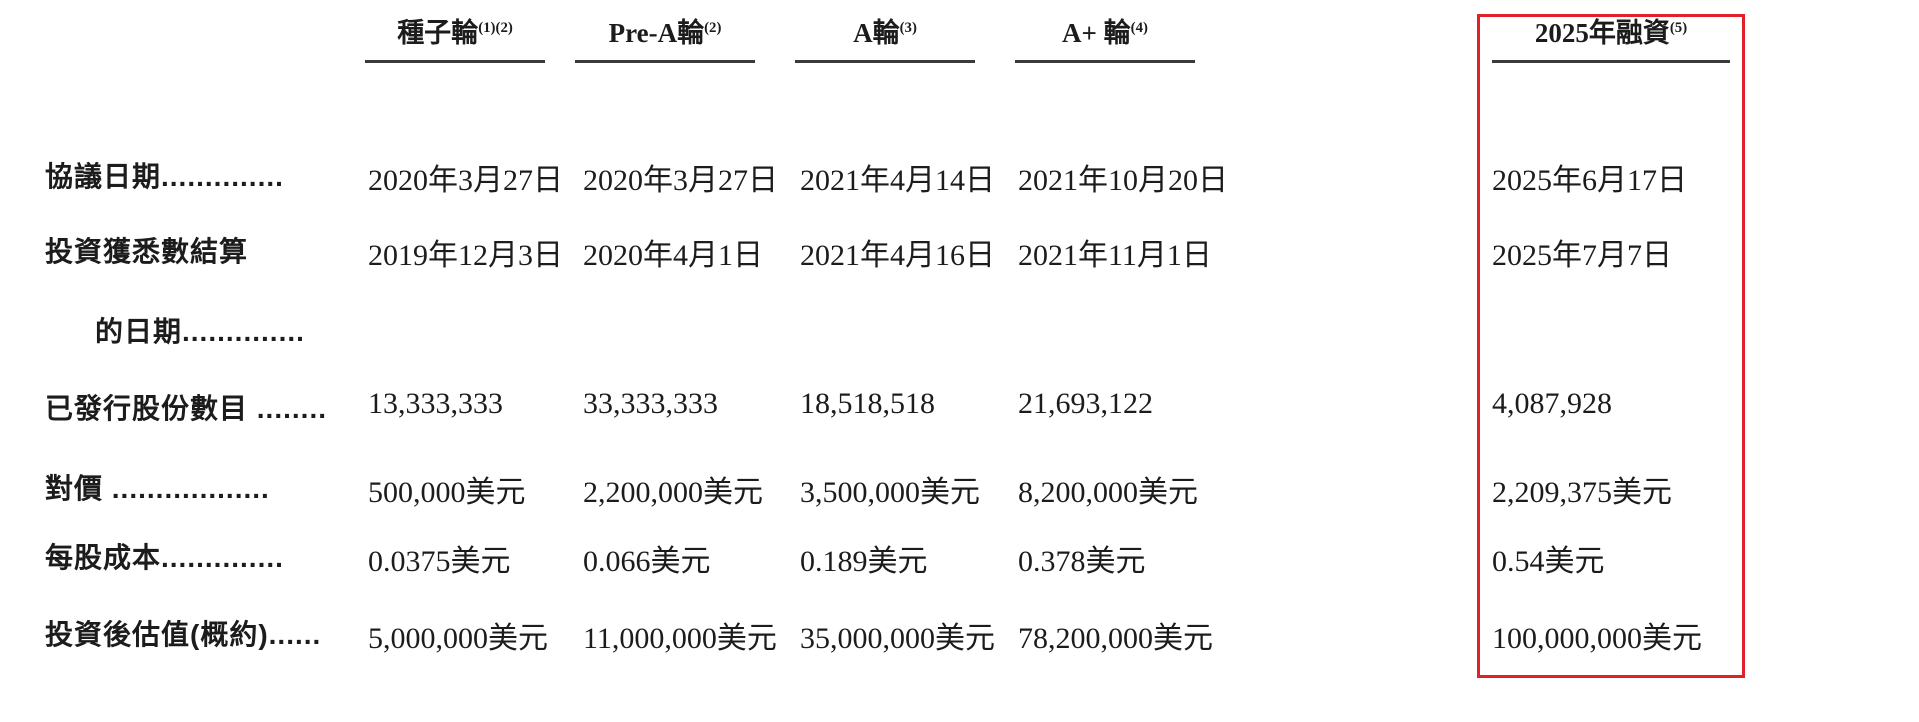 The image size is (1919, 722). Describe the element at coordinates (438, 33) in the screenshot. I see `column-header-label: 種子輪` at that location.